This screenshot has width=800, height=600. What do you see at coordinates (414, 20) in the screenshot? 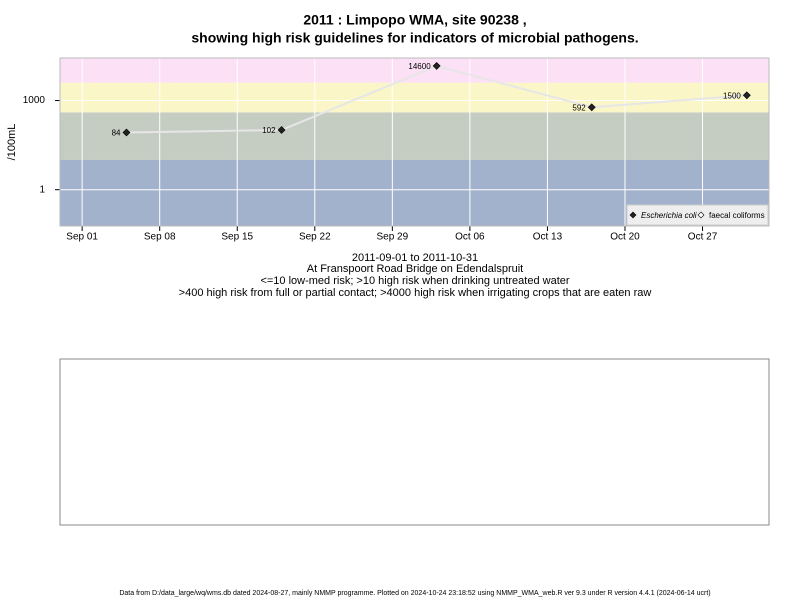
I see `chart-title: 2011 : Limpopo WMA, site 90238 ,` at bounding box center [414, 20].